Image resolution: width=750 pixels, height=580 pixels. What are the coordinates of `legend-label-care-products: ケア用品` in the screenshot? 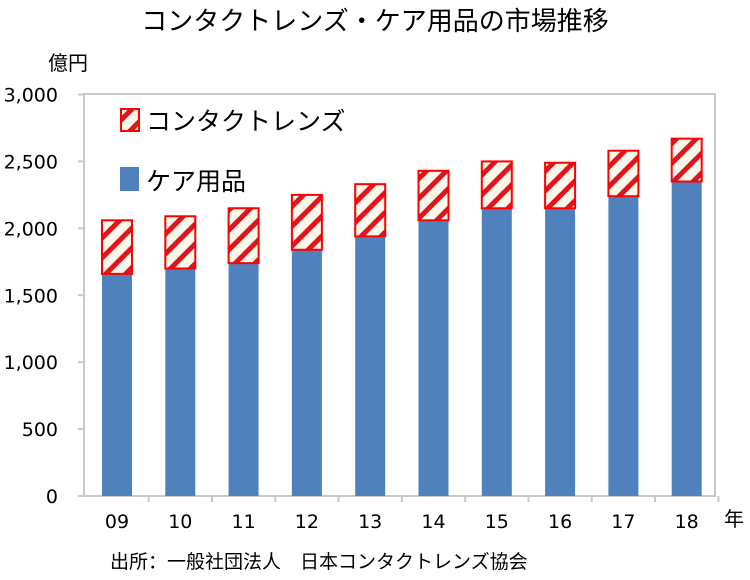 It's located at (196, 181).